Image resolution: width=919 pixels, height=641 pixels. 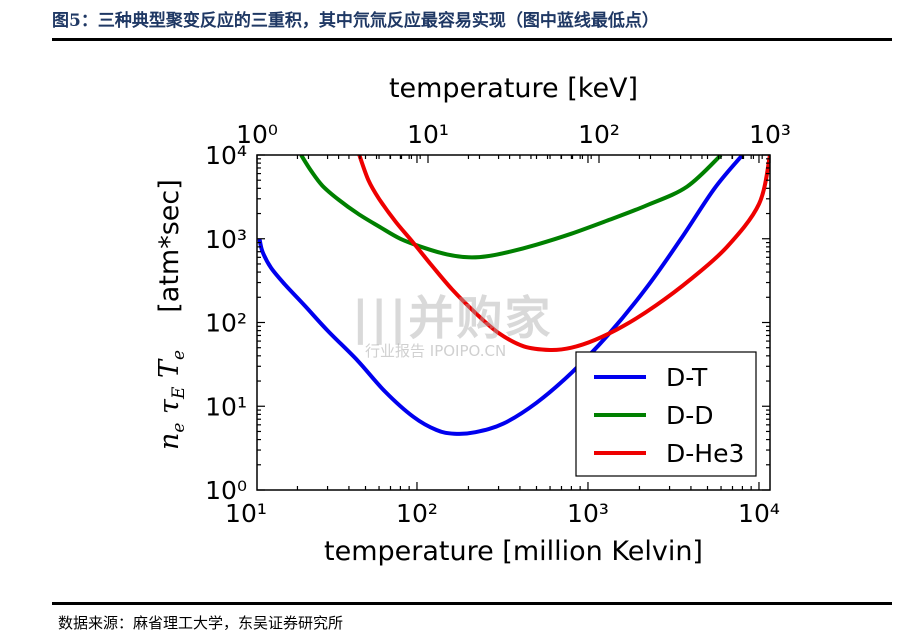 I want to click on y-math-label: ne τE Te, so click(x=171, y=400).